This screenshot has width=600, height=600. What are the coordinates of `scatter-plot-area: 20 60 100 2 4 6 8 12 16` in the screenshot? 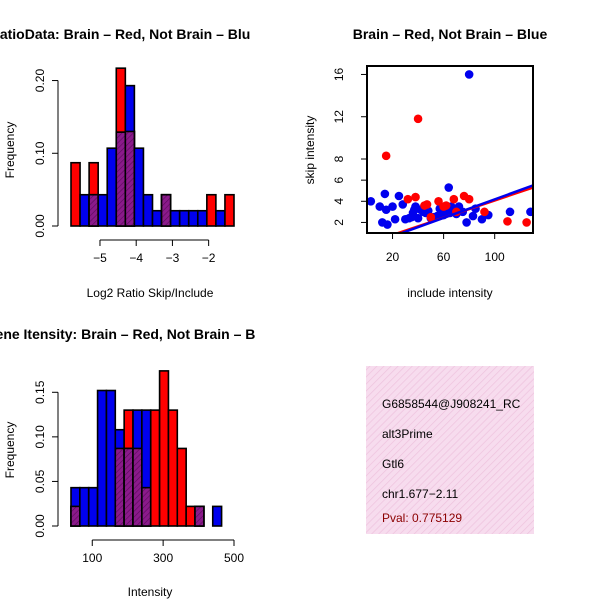 It's located at (433, 164).